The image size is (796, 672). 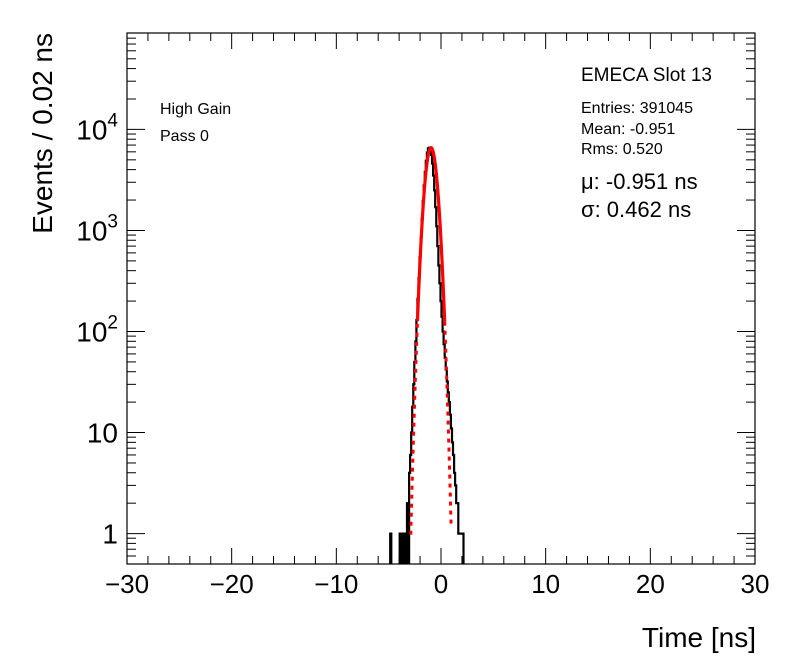 I want to click on x-tick-label: −30, so click(x=127, y=584).